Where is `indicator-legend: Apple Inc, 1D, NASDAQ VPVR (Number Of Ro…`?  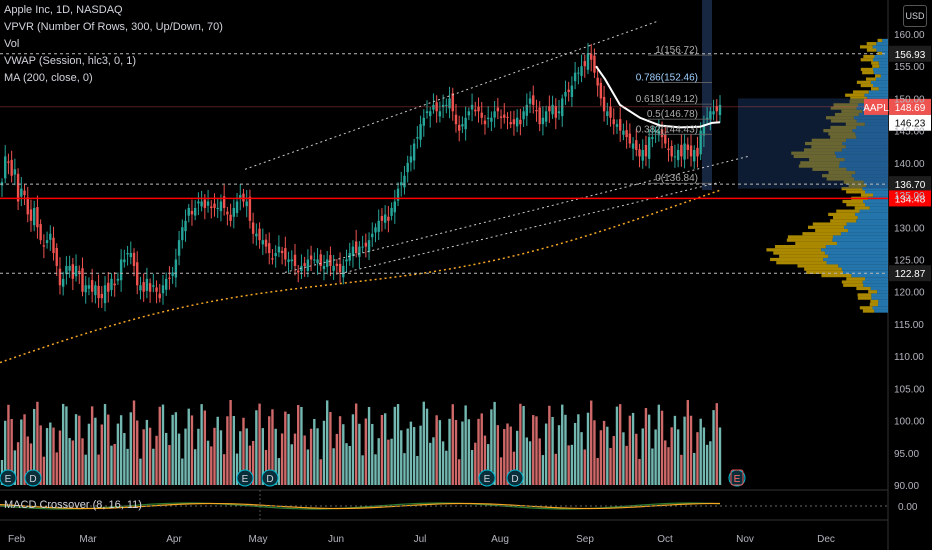 indicator-legend: Apple Inc, 1D, NASDAQ VPVR (Number Of Ro… is located at coordinates (113, 44).